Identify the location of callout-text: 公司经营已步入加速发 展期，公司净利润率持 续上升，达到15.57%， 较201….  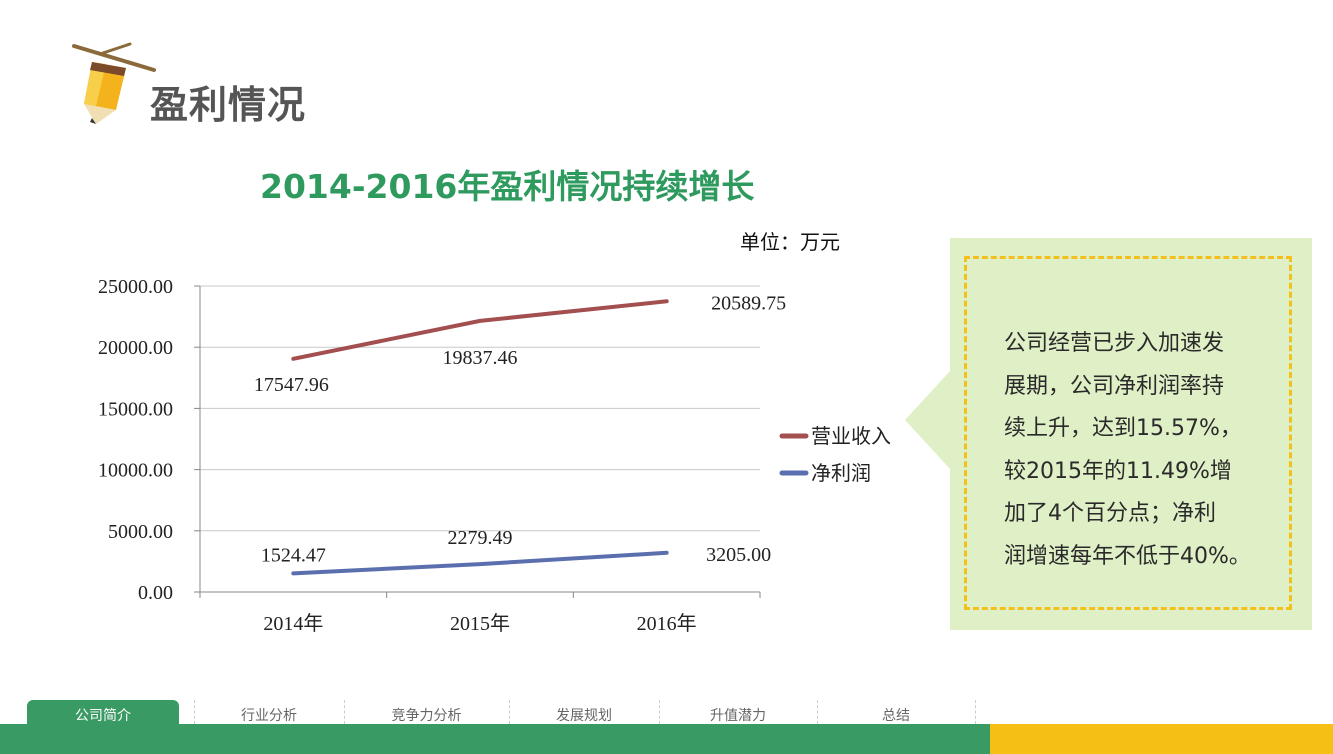
(1139, 450).